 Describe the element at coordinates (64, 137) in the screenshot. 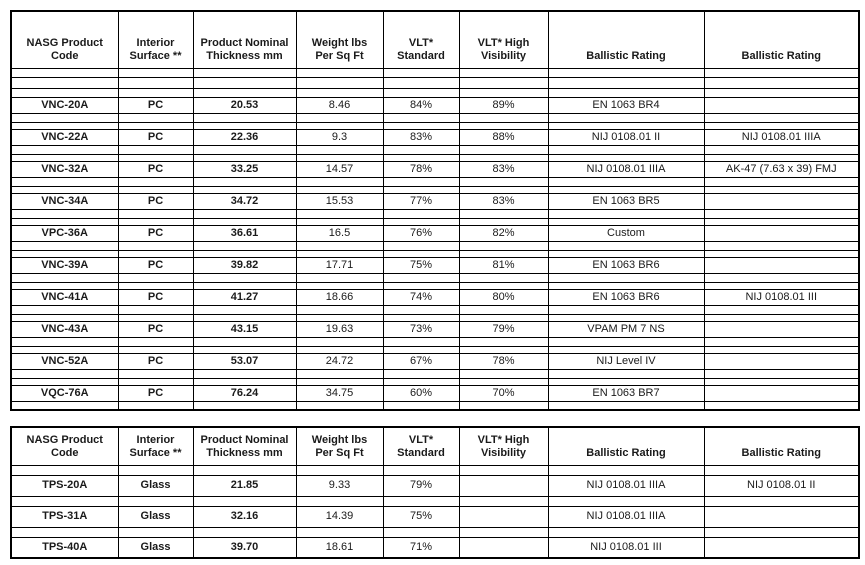

I see `cell-product-code: VNC-22A` at that location.